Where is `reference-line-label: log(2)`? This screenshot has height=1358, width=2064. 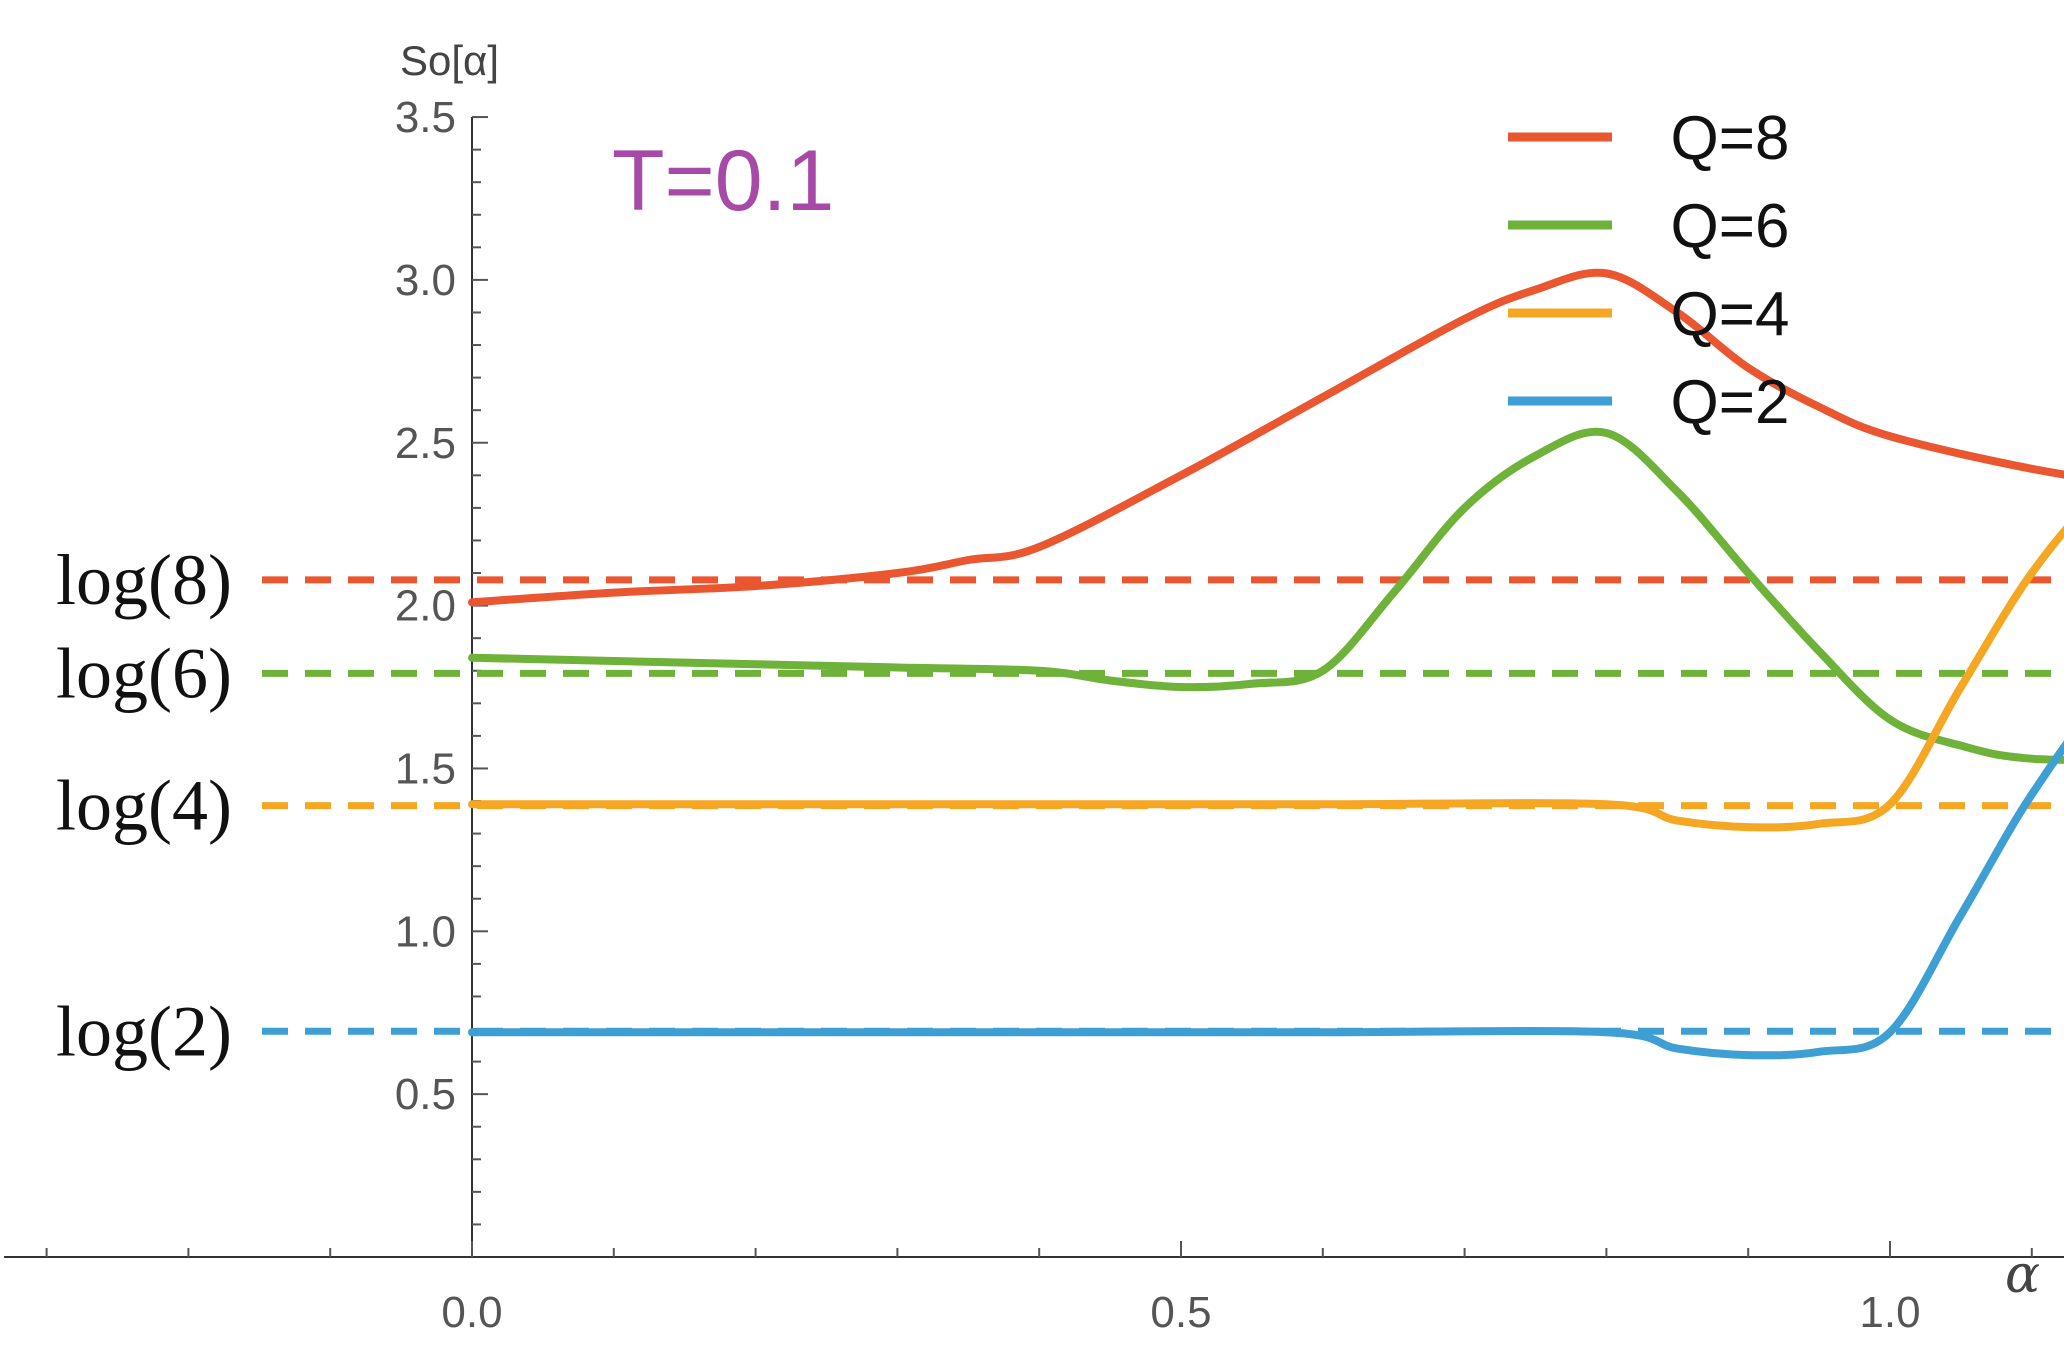 reference-line-label: log(2) is located at coordinates (144, 1031).